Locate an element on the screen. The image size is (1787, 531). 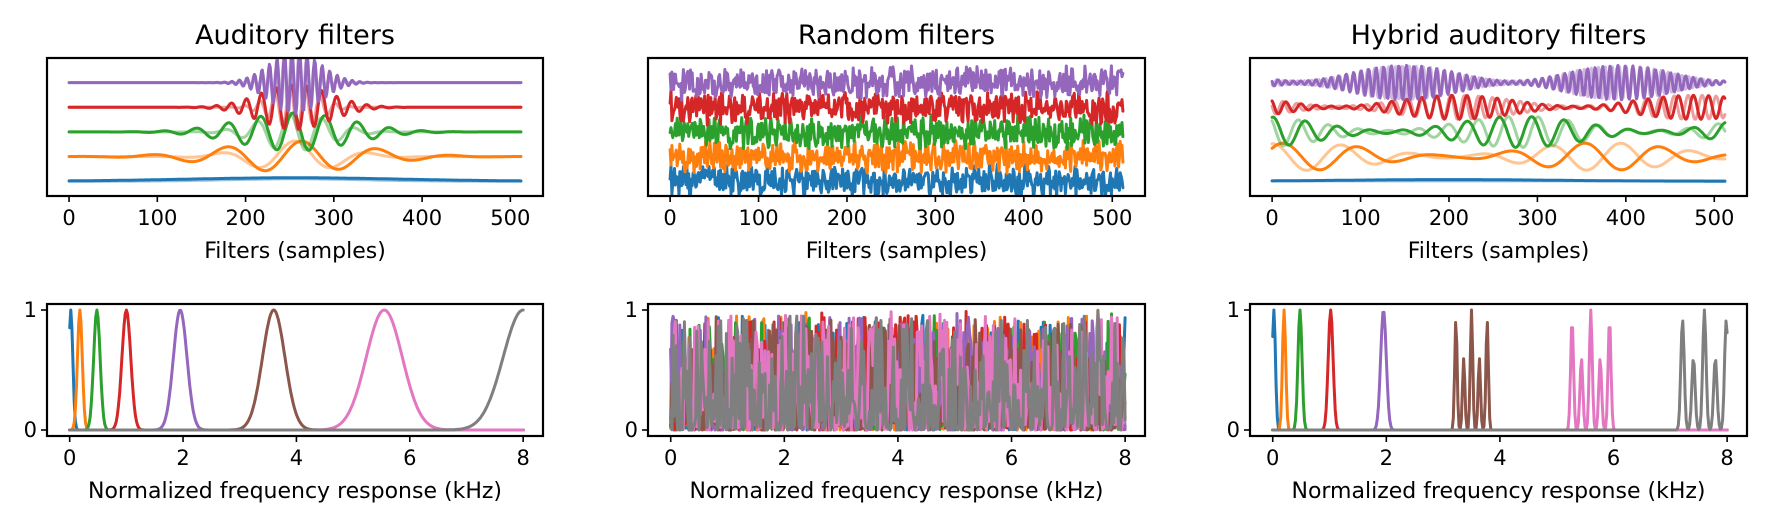
chart-title: Hybrid auditory filters is located at coordinates (1499, 35).